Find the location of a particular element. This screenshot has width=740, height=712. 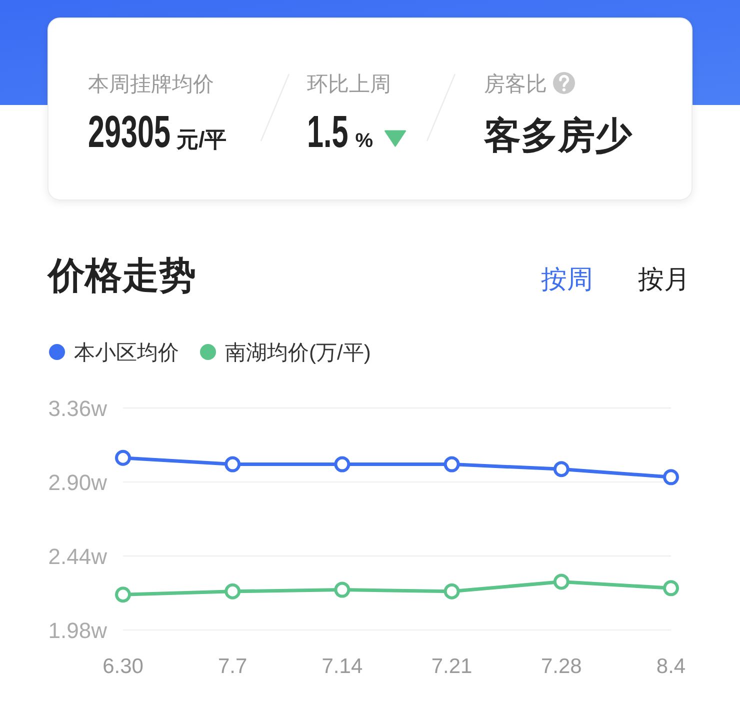

text: 房客比 is located at coordinates (515, 84).